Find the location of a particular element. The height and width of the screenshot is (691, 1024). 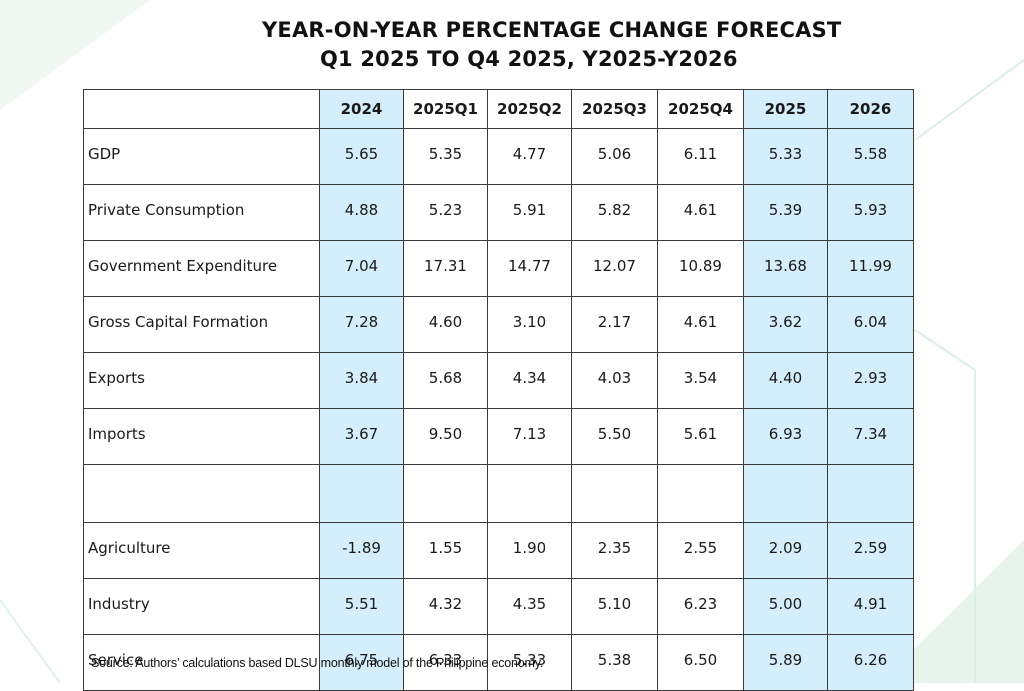

row-label: Private Consumption is located at coordinates (201, 212).